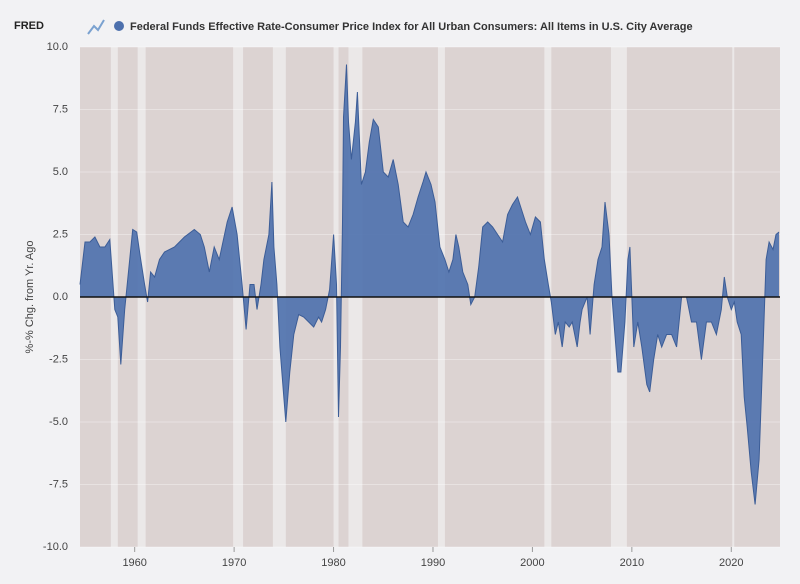 The height and width of the screenshot is (584, 800). Describe the element at coordinates (433, 563) in the screenshot. I see `x-tick-label: 1990` at that location.